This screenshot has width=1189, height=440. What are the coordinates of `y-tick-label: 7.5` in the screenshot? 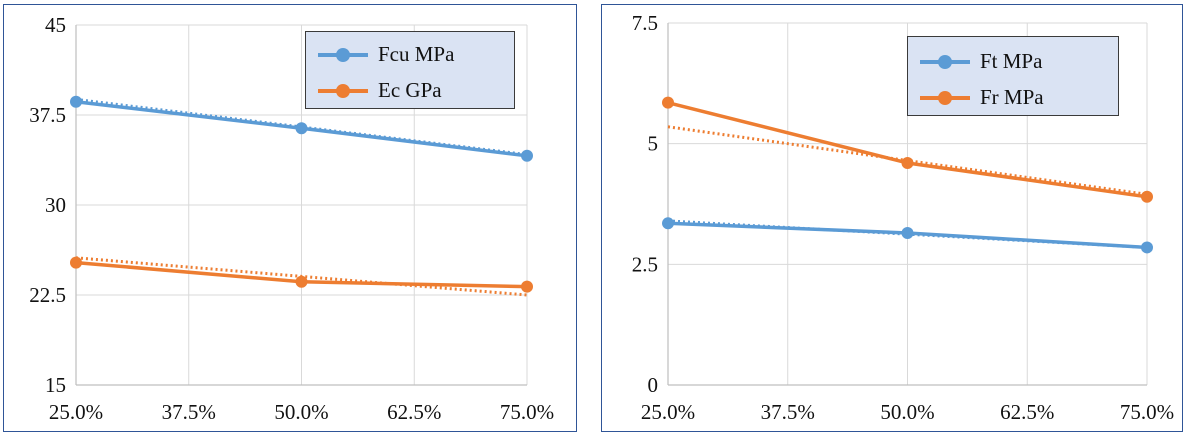 It's located at (645, 23).